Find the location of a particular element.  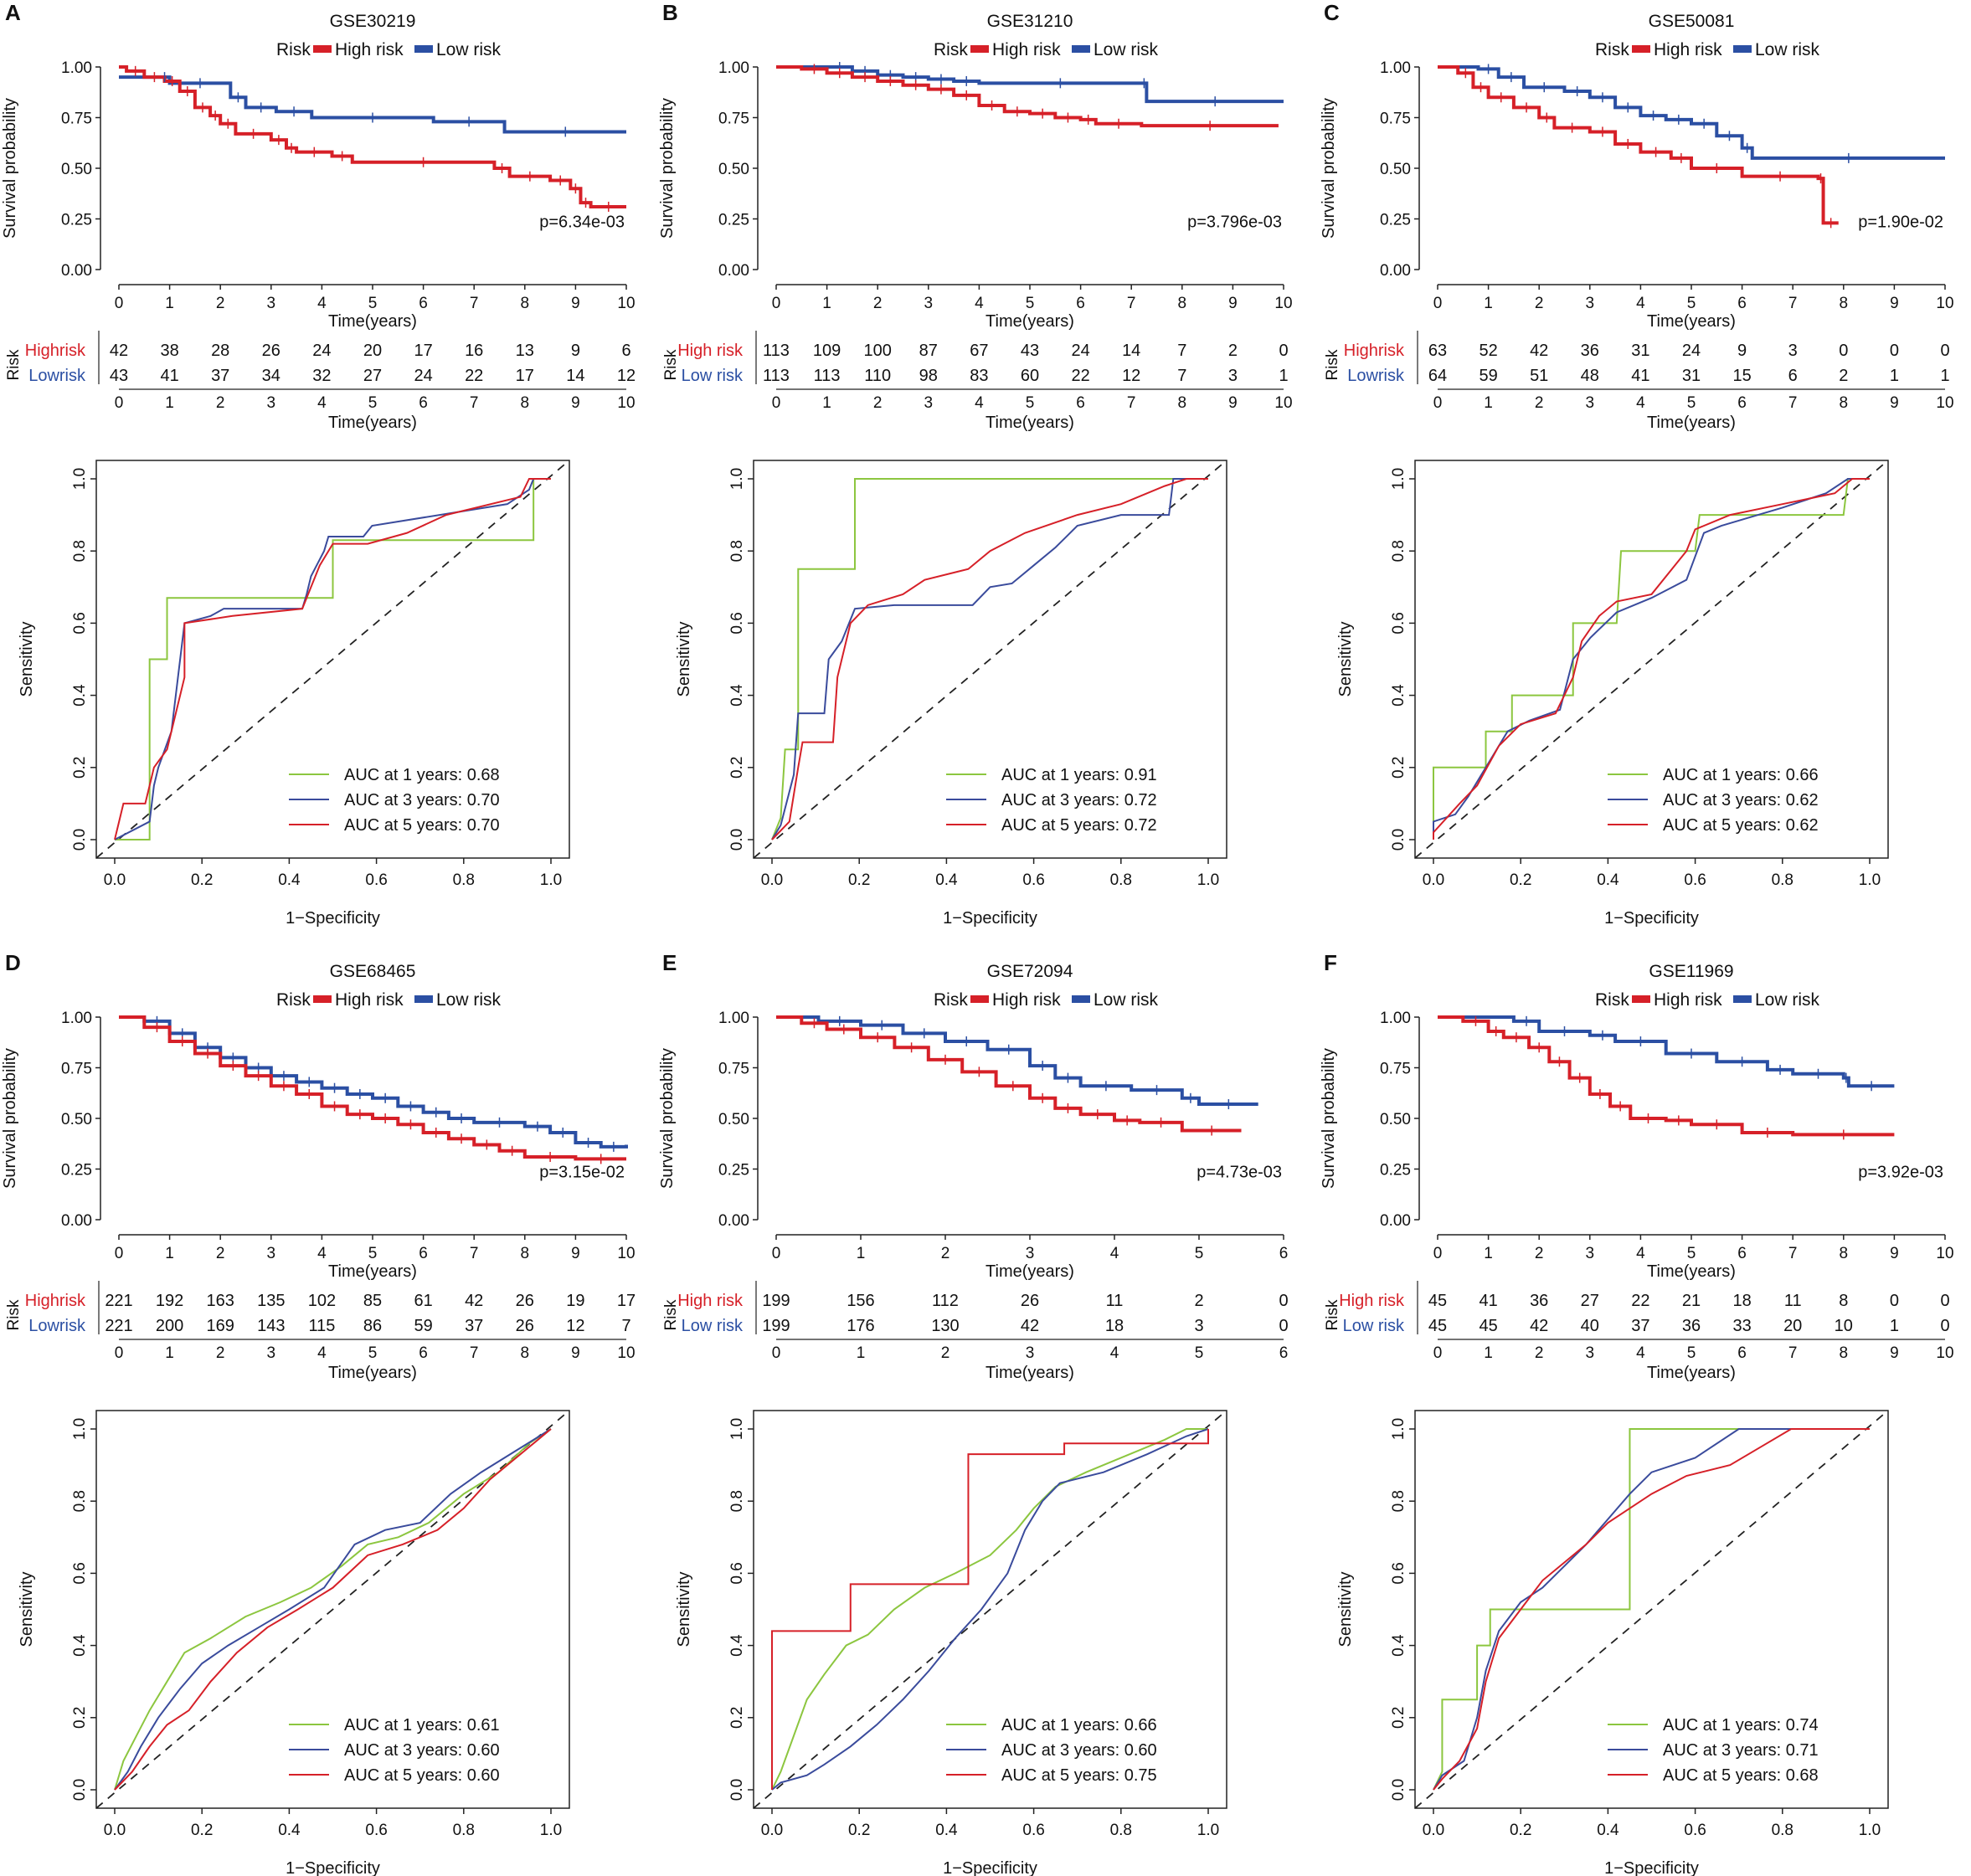

legend-title: Risk is located at coordinates (293, 1000).